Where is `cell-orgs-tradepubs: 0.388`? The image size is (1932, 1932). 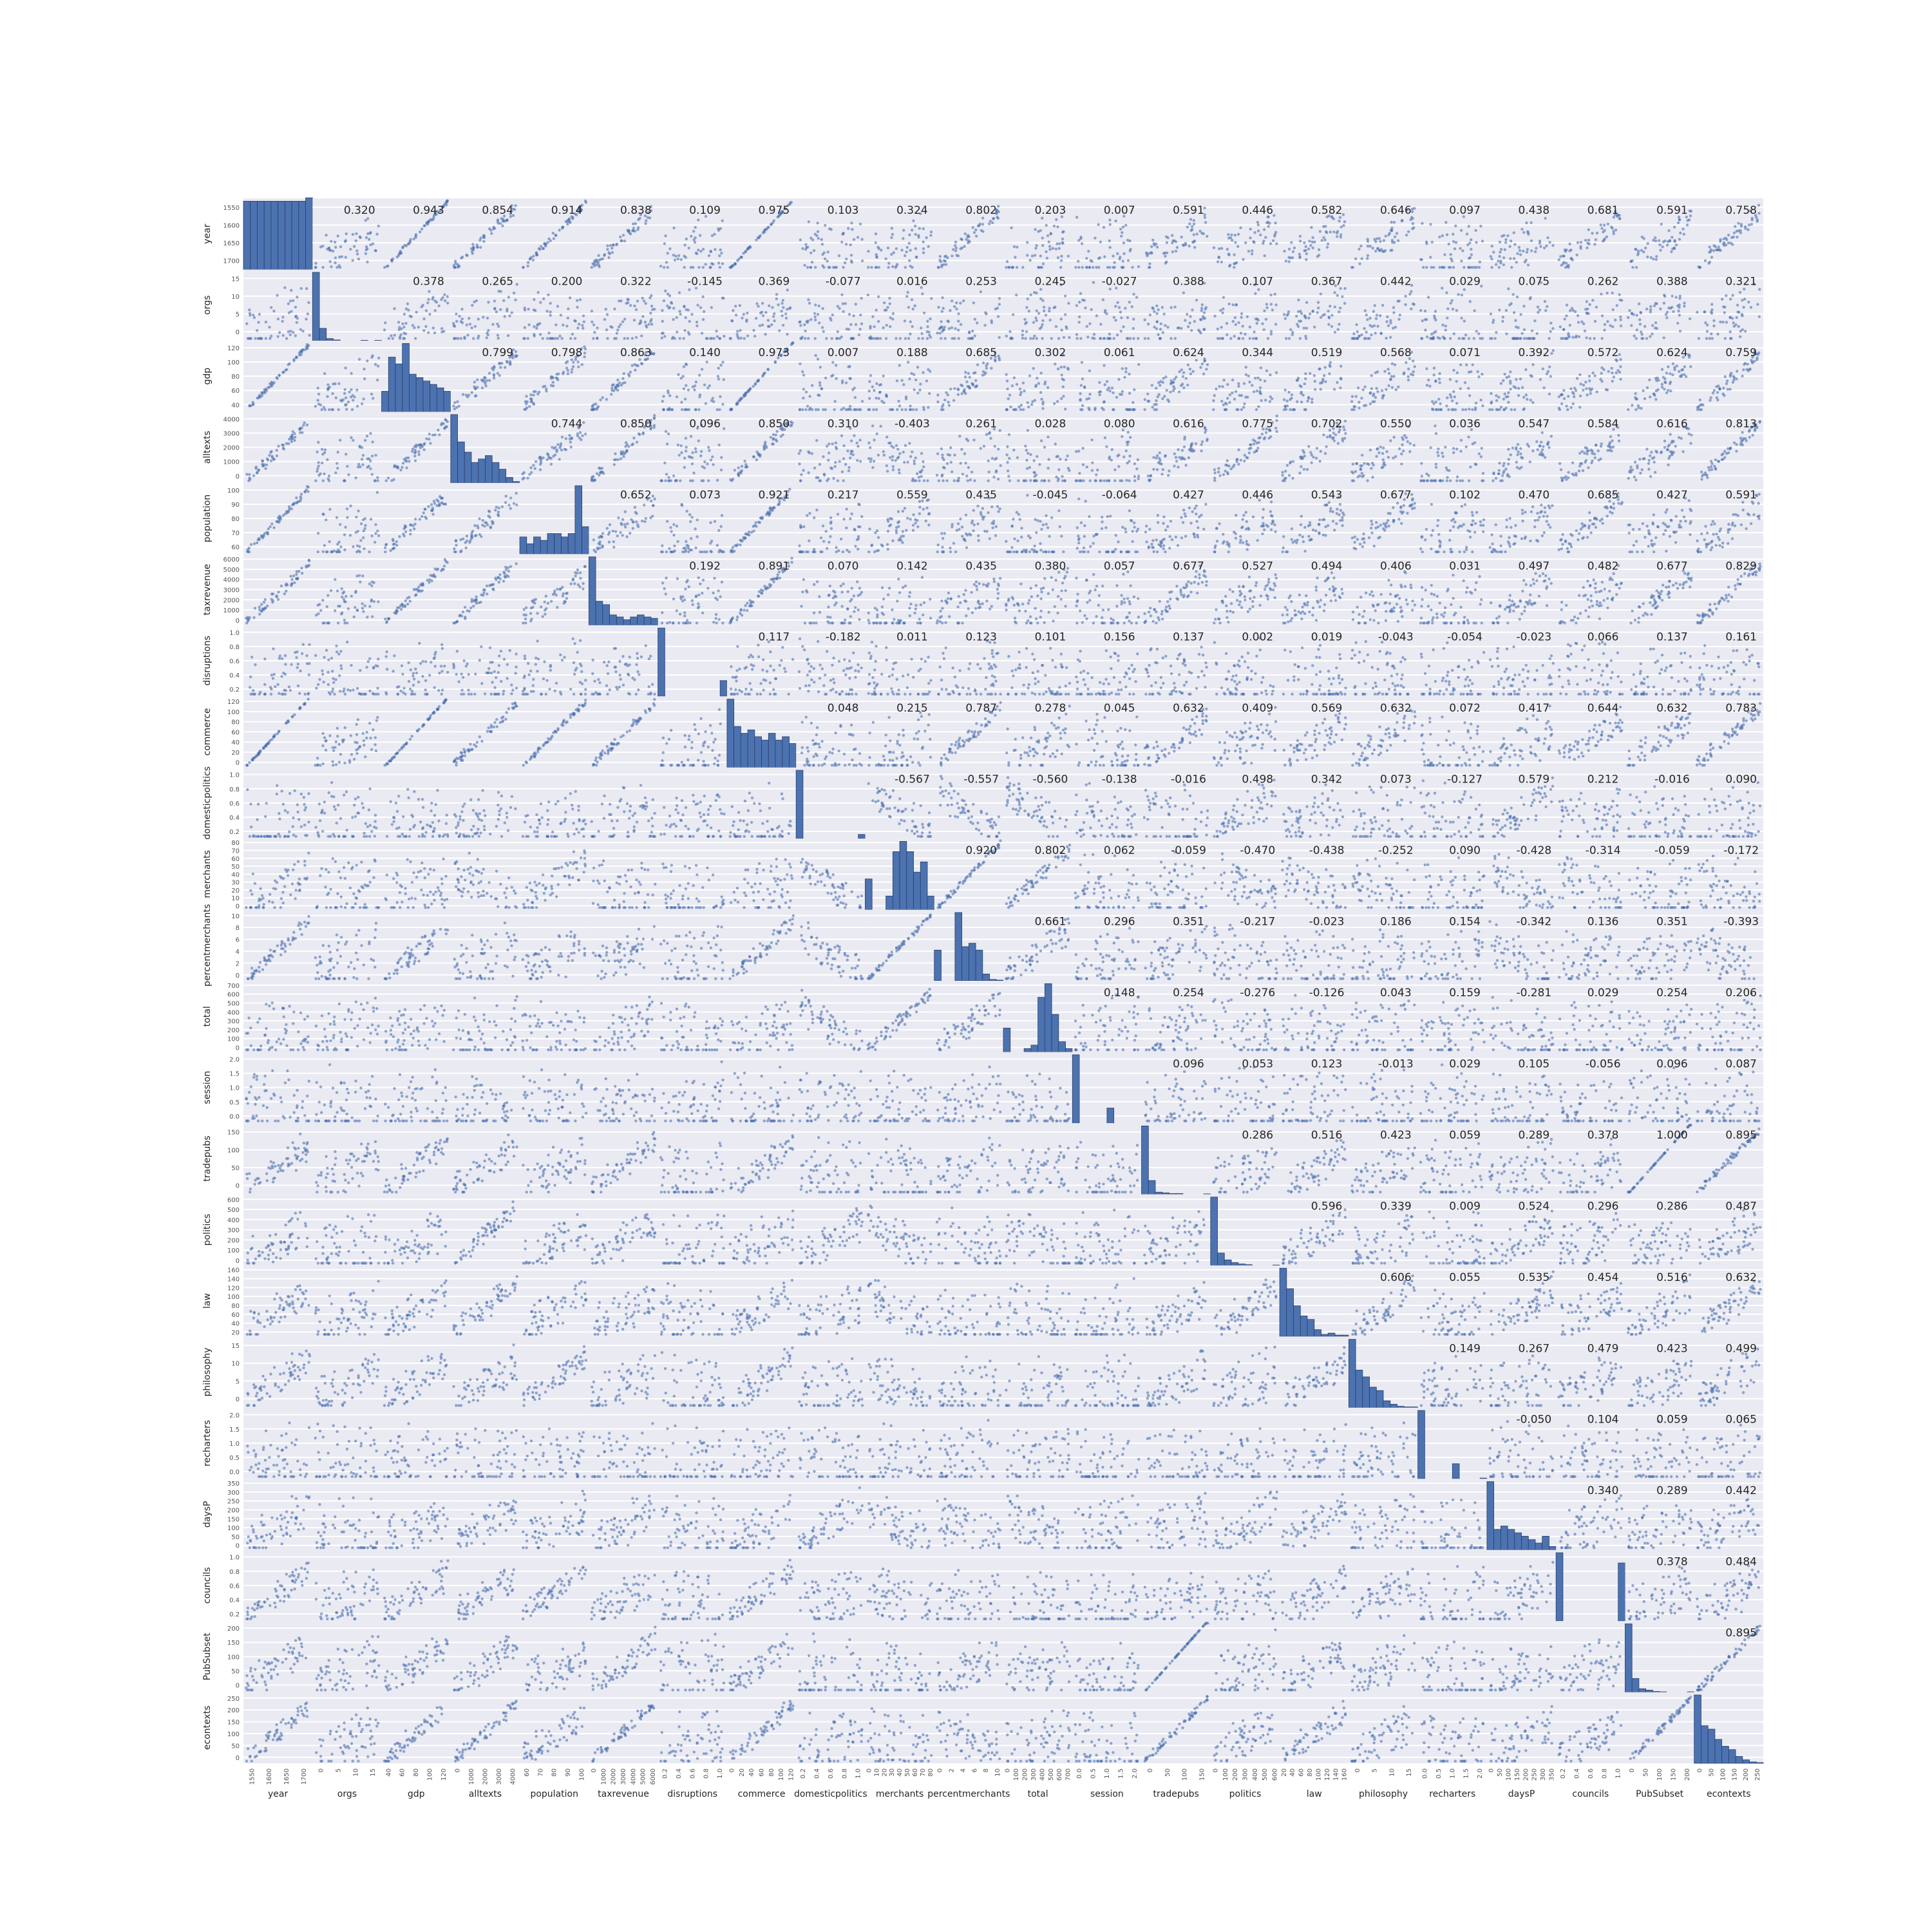
cell-orgs-tradepubs: 0.388 is located at coordinates (1176, 304).